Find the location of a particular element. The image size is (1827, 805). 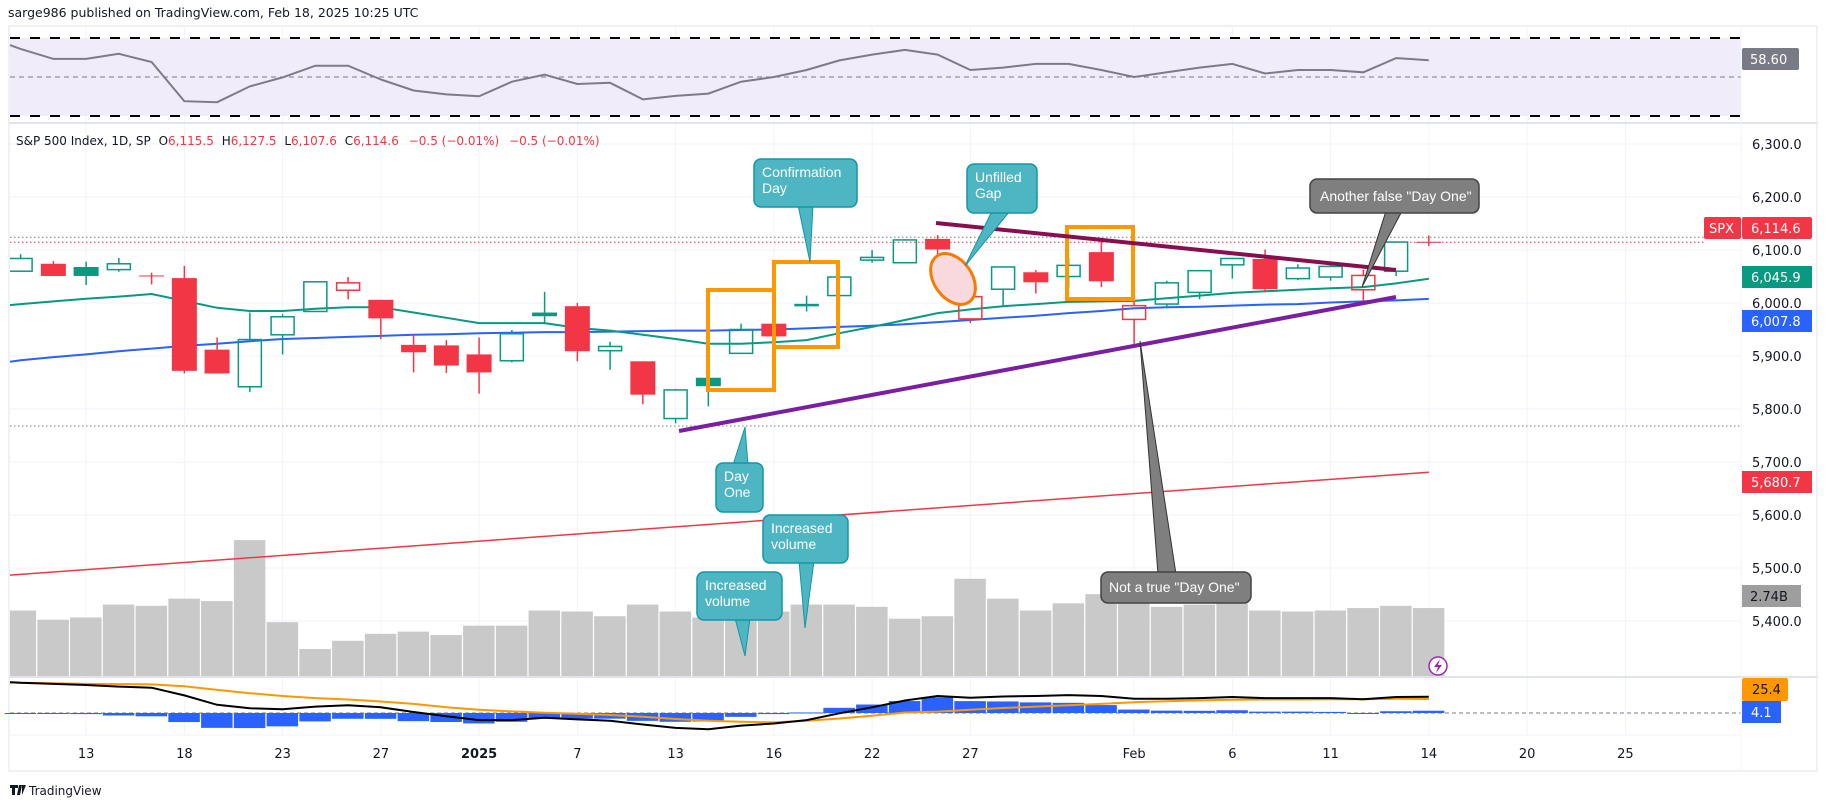

price-tick-label: 5,500.0 is located at coordinates (1777, 569).